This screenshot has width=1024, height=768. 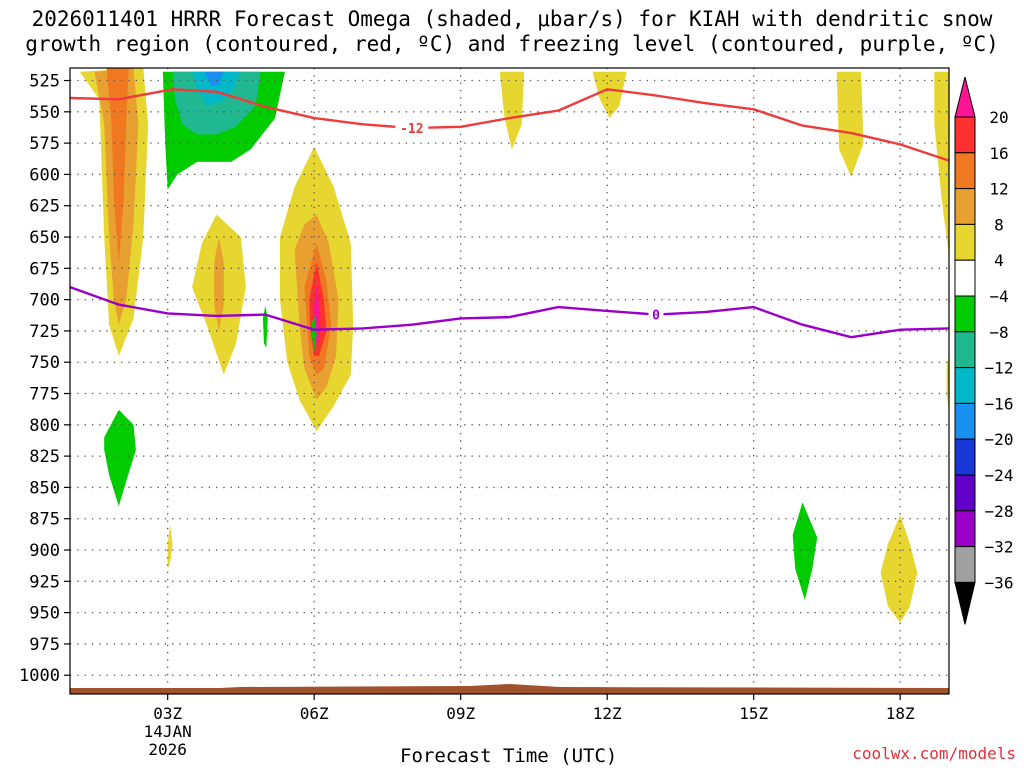 What do you see at coordinates (999, 511) in the screenshot?
I see `colorbar-label-11: −28` at bounding box center [999, 511].